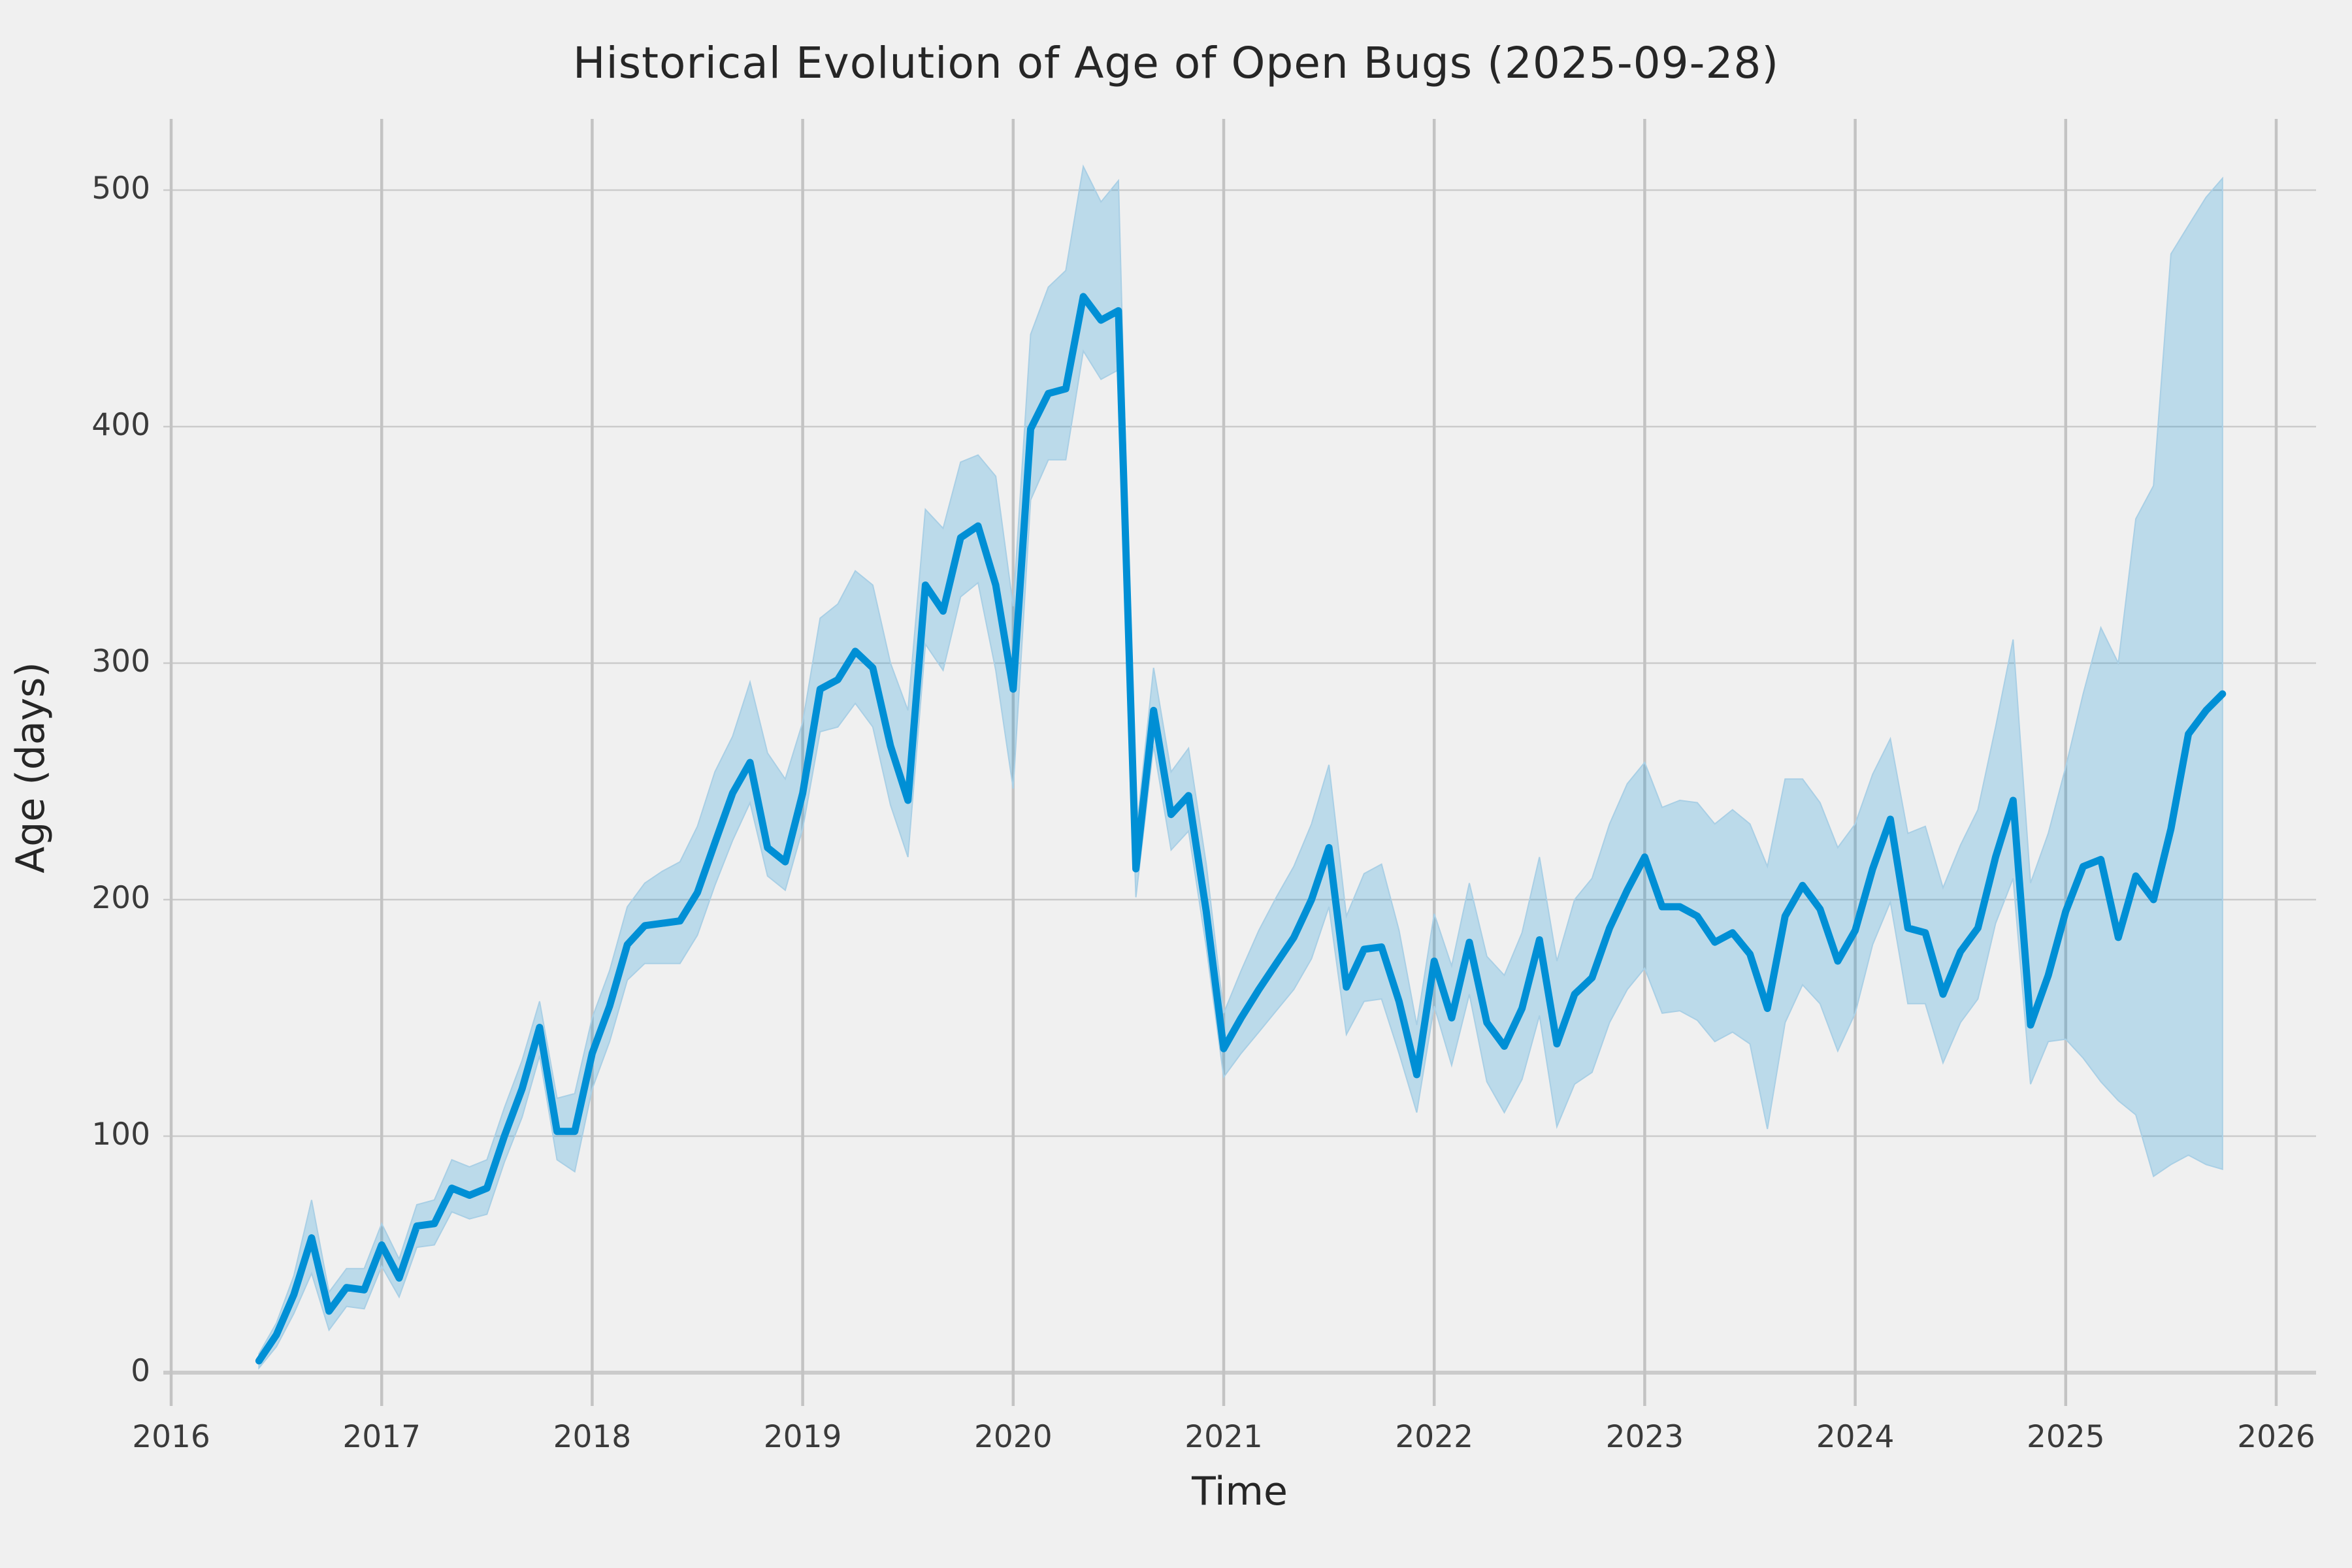 The height and width of the screenshot is (1568, 2352). What do you see at coordinates (1644, 1437) in the screenshot?
I see `x-tick-2023: 2023` at bounding box center [1644, 1437].